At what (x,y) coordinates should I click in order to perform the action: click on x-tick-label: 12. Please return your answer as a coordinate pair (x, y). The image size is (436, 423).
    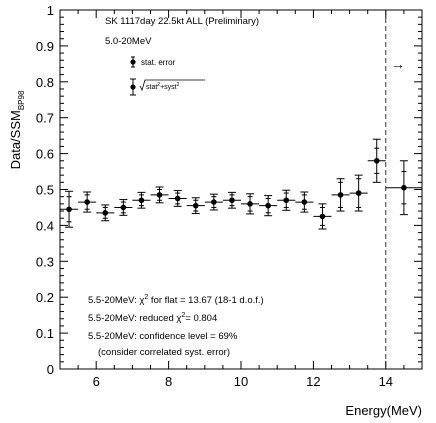
    Looking at the image, I should click on (313, 381).